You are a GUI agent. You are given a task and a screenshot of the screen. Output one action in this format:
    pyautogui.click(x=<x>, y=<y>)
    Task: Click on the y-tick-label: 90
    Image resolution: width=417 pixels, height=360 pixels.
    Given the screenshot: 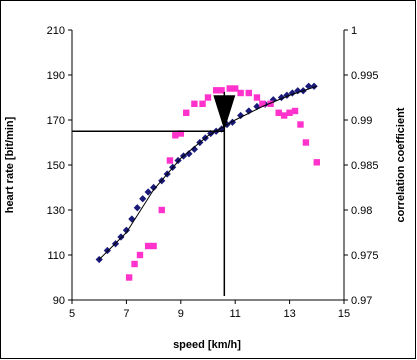 What is the action you would take?
    pyautogui.click(x=59, y=301)
    